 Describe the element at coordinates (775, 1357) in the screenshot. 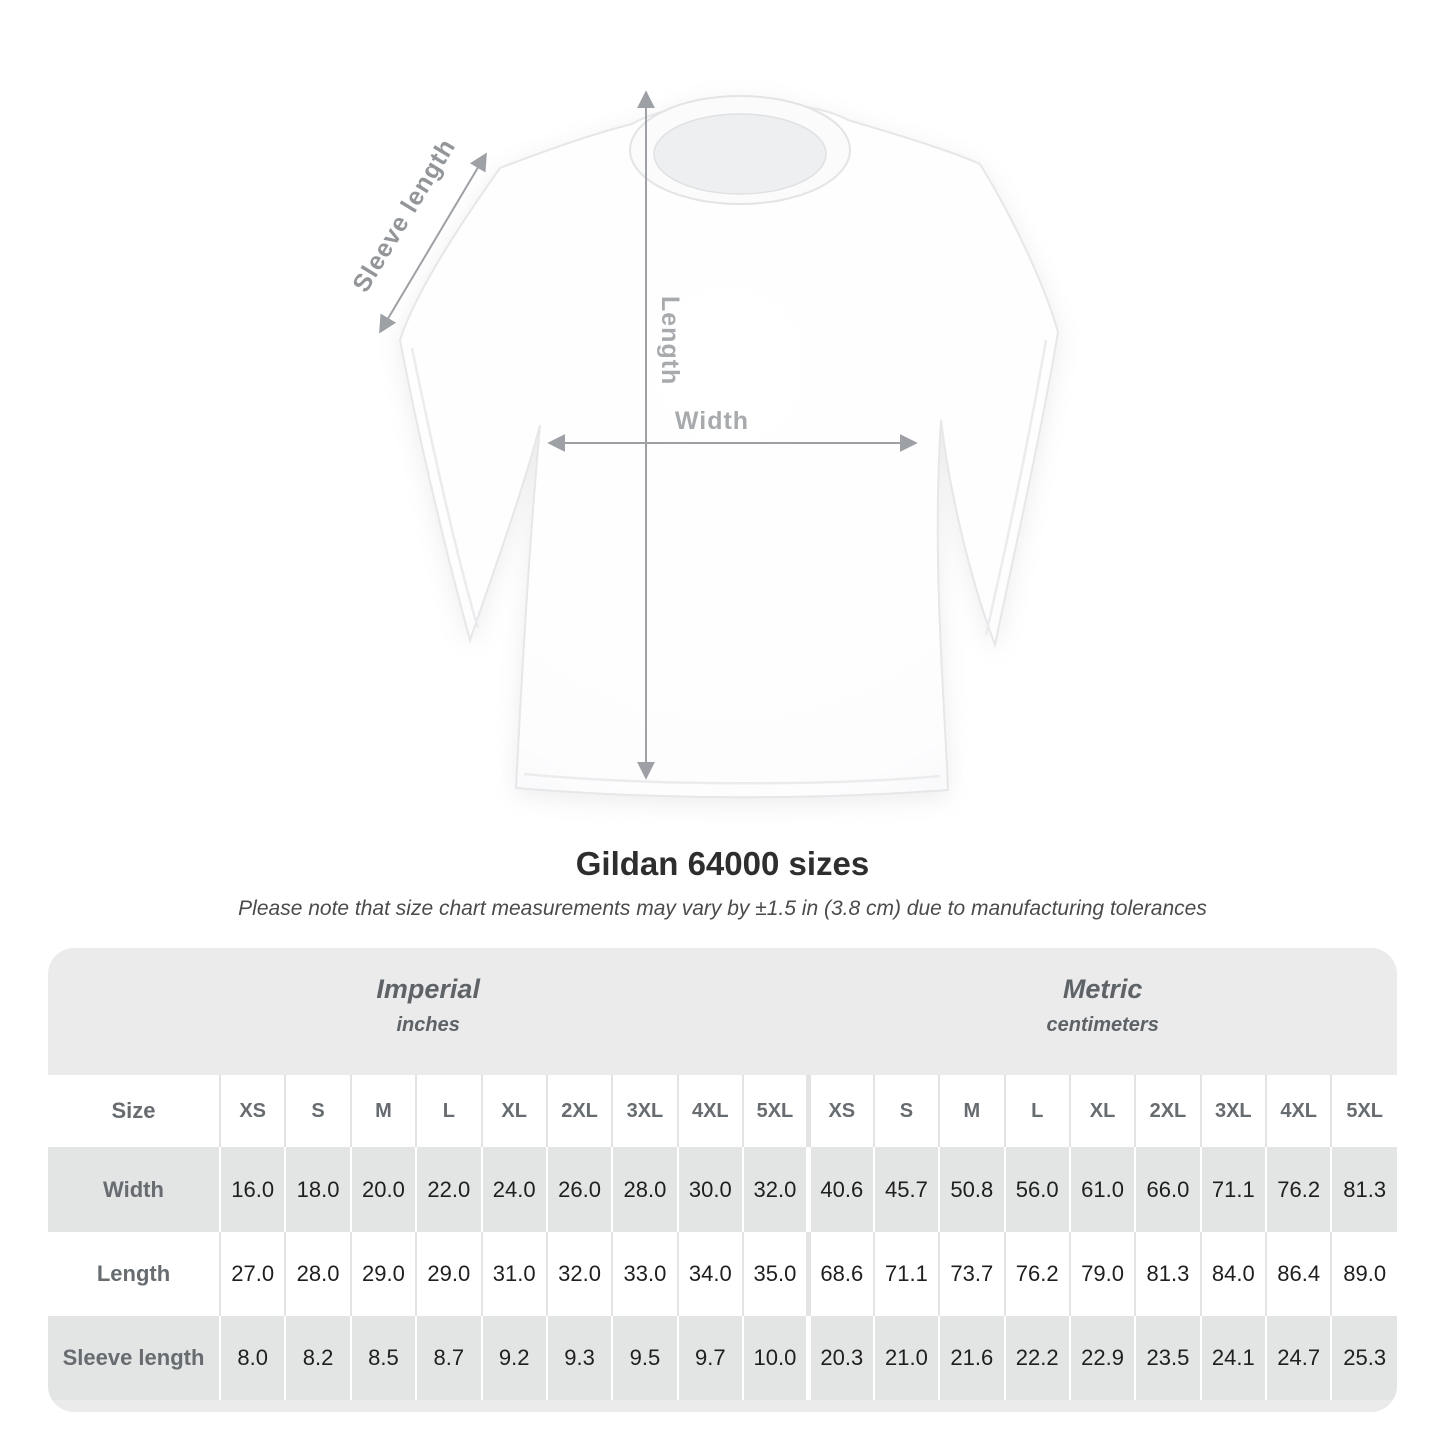

I see `value-cell: 10.0` at that location.